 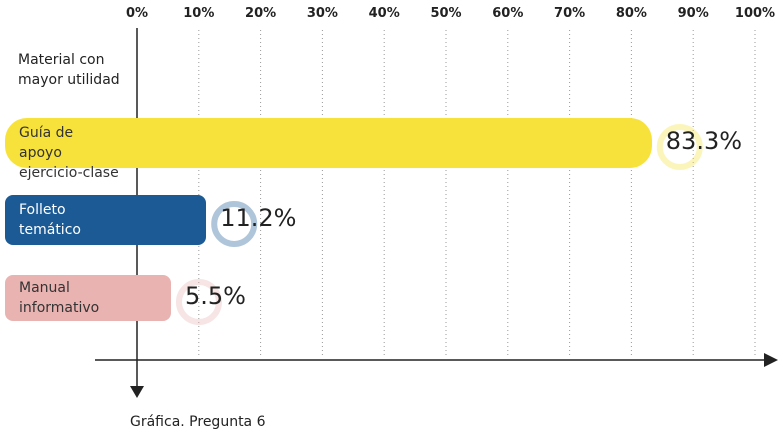 I want to click on bar: Manual informativo, so click(x=88, y=298).